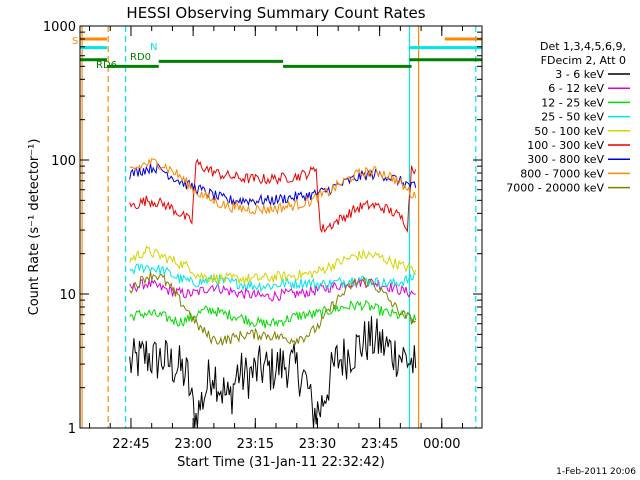  I want to click on annotation-label-rd0: RD0, so click(140, 57).